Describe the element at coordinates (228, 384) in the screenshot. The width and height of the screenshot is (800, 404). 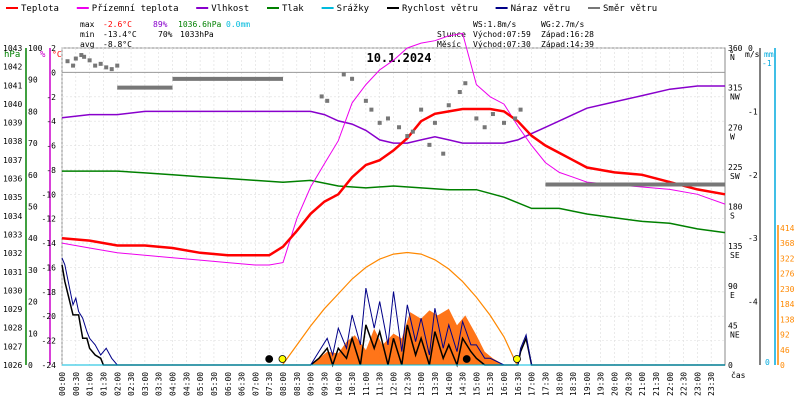
I see `x-tick-label: 06:00` at that location.